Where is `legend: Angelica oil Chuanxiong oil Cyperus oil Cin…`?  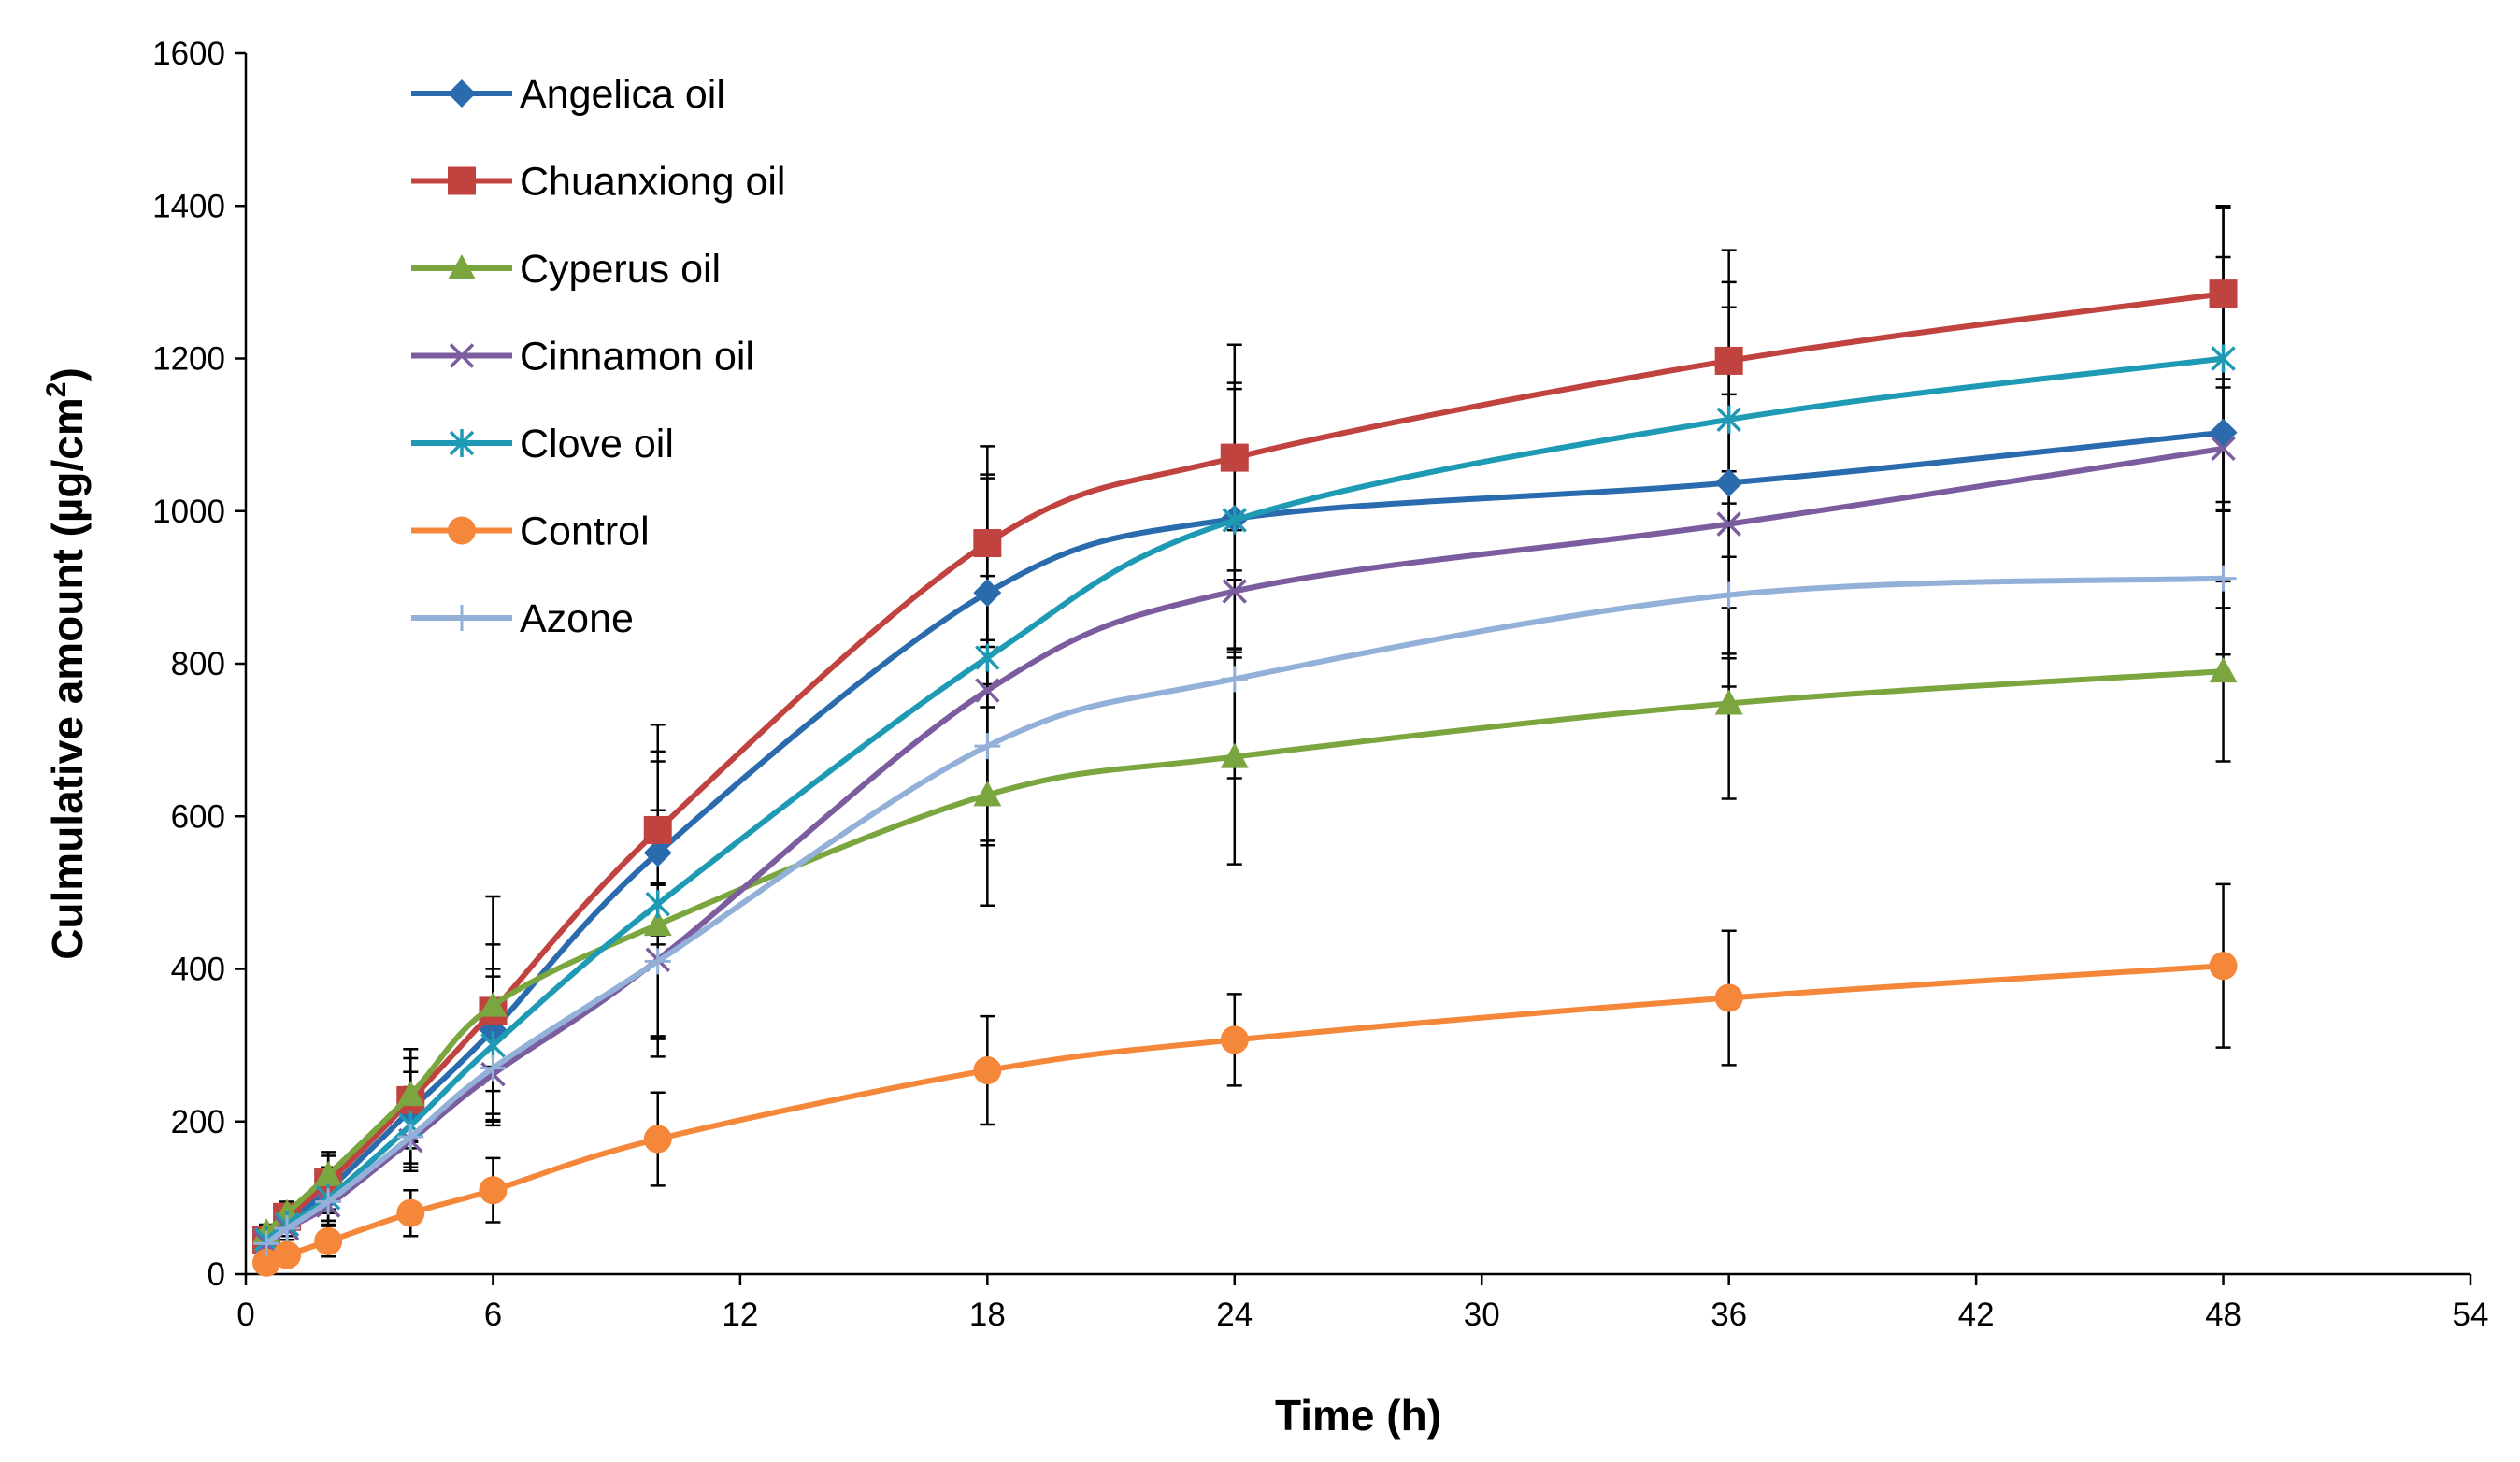 legend: Angelica oil Chuanxiong oil Cyperus oil Cin… is located at coordinates (598, 356).